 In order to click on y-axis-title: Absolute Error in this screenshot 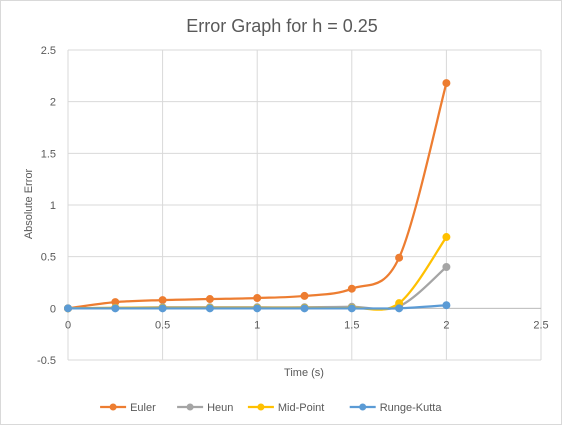, I will do `click(29, 204)`.